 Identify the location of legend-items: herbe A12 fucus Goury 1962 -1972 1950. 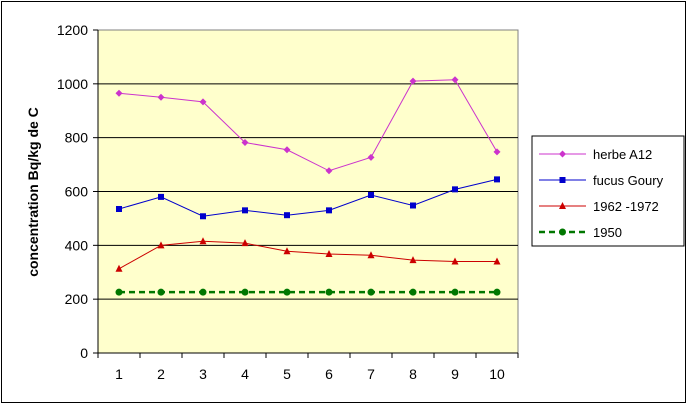
(601, 193).